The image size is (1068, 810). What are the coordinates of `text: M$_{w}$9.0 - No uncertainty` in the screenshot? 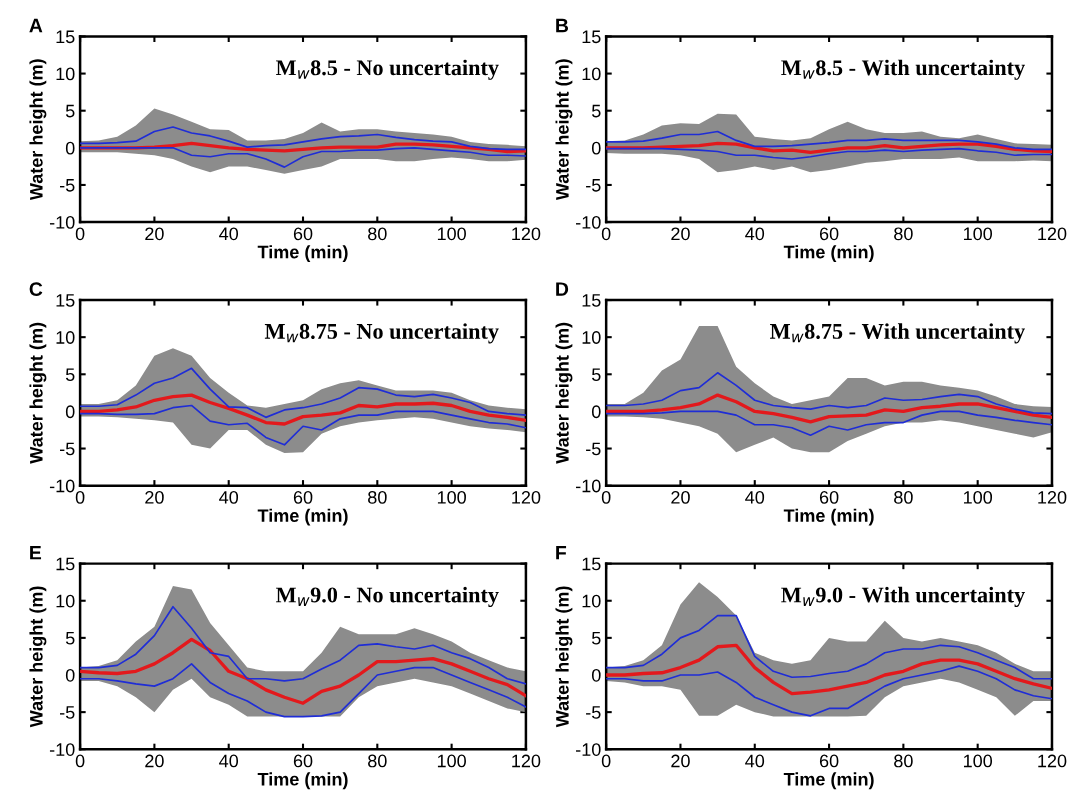 It's located at (387, 597).